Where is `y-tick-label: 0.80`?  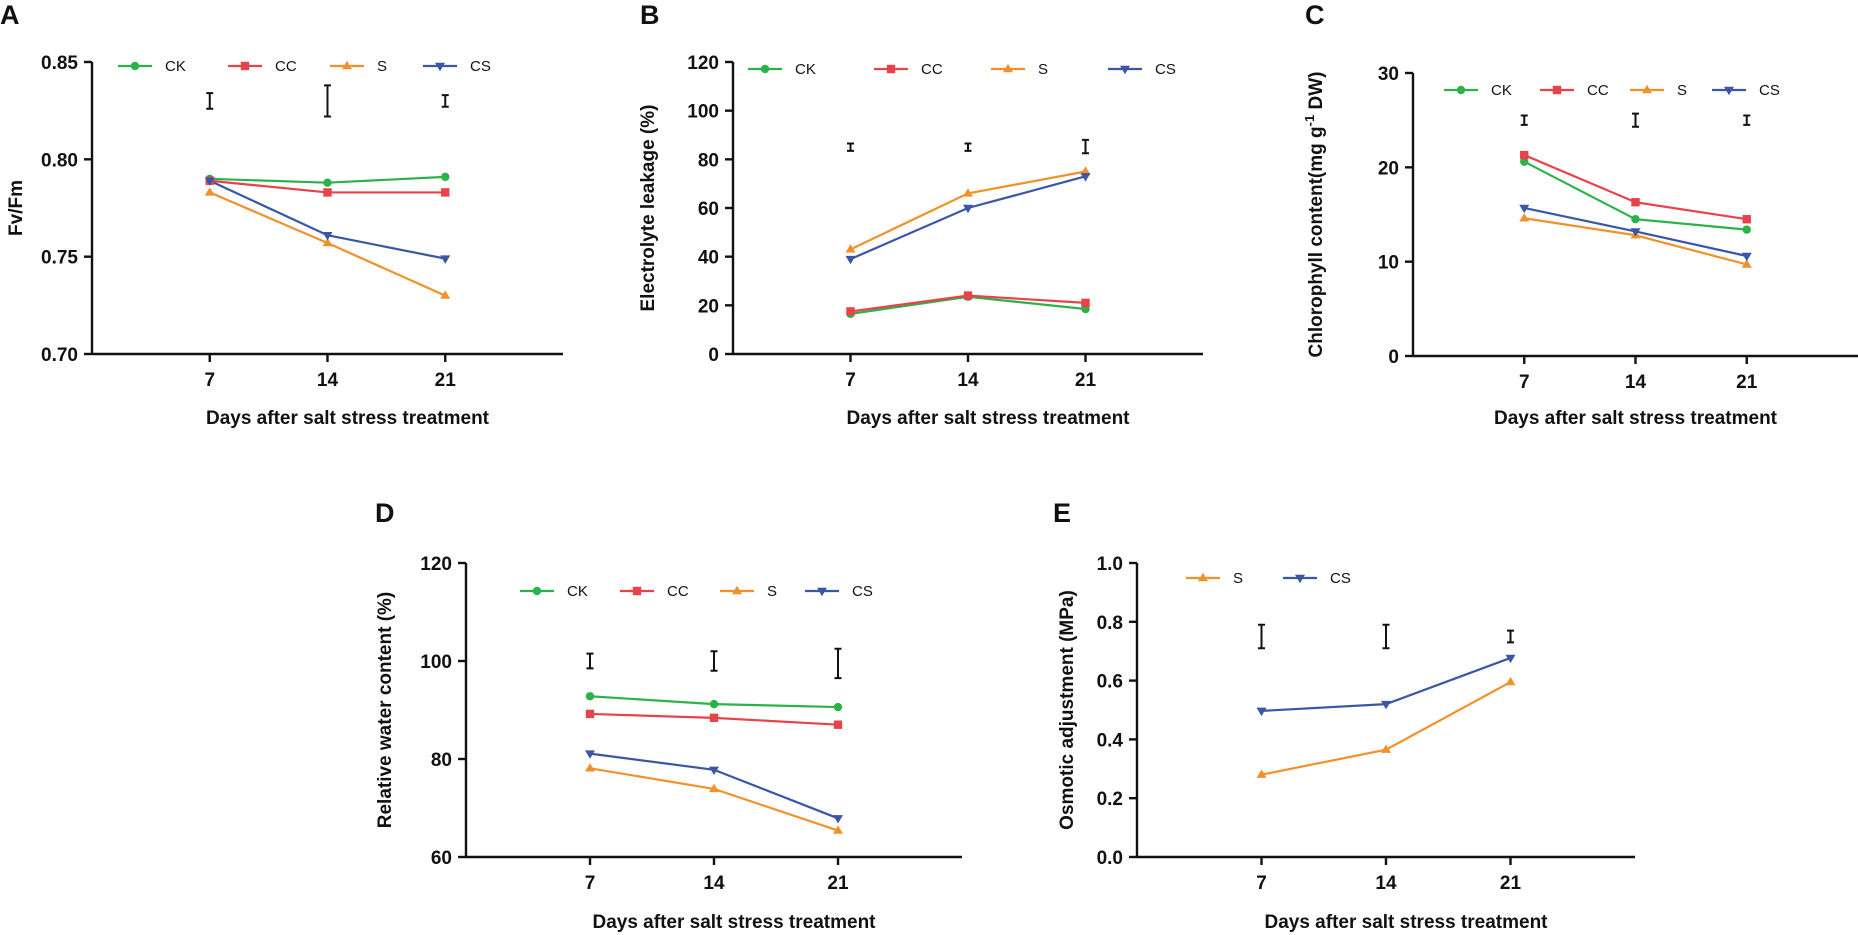
y-tick-label: 0.80 is located at coordinates (59, 160).